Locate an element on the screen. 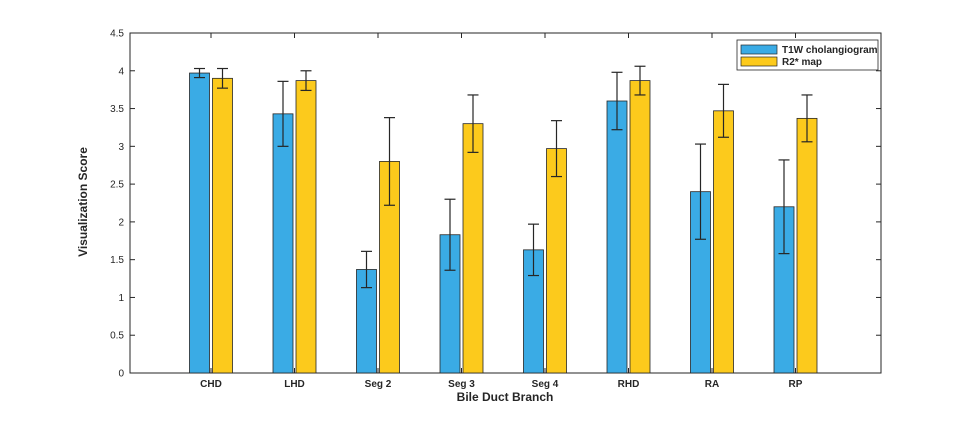  y-tick-label: 1.5 is located at coordinates (117, 260).